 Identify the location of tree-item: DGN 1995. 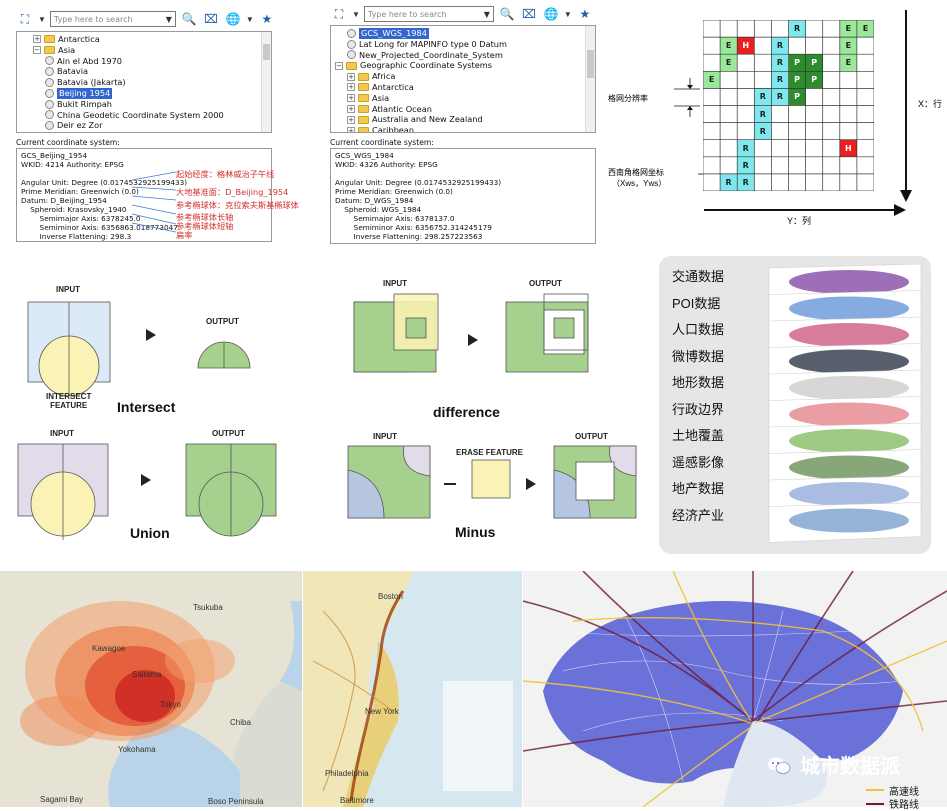
(144, 132).